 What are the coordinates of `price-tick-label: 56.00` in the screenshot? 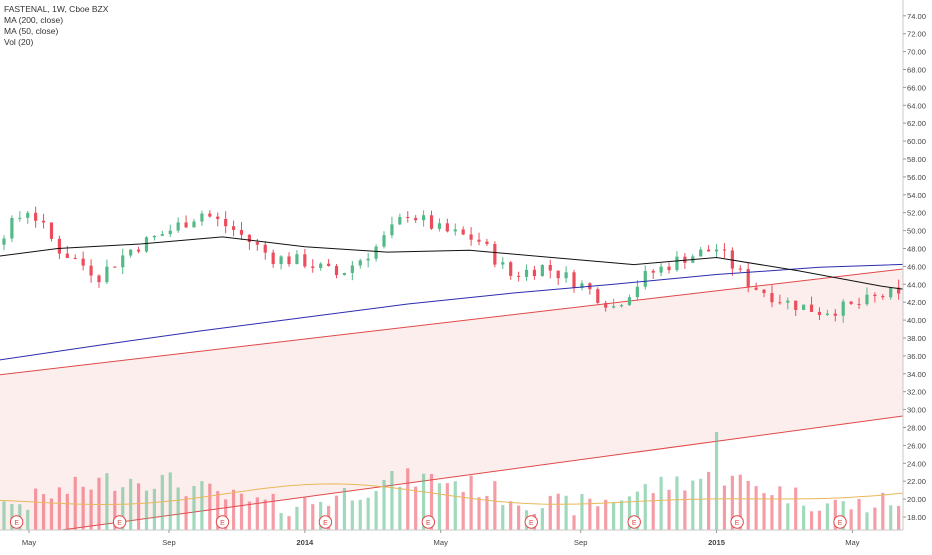 It's located at (916, 177).